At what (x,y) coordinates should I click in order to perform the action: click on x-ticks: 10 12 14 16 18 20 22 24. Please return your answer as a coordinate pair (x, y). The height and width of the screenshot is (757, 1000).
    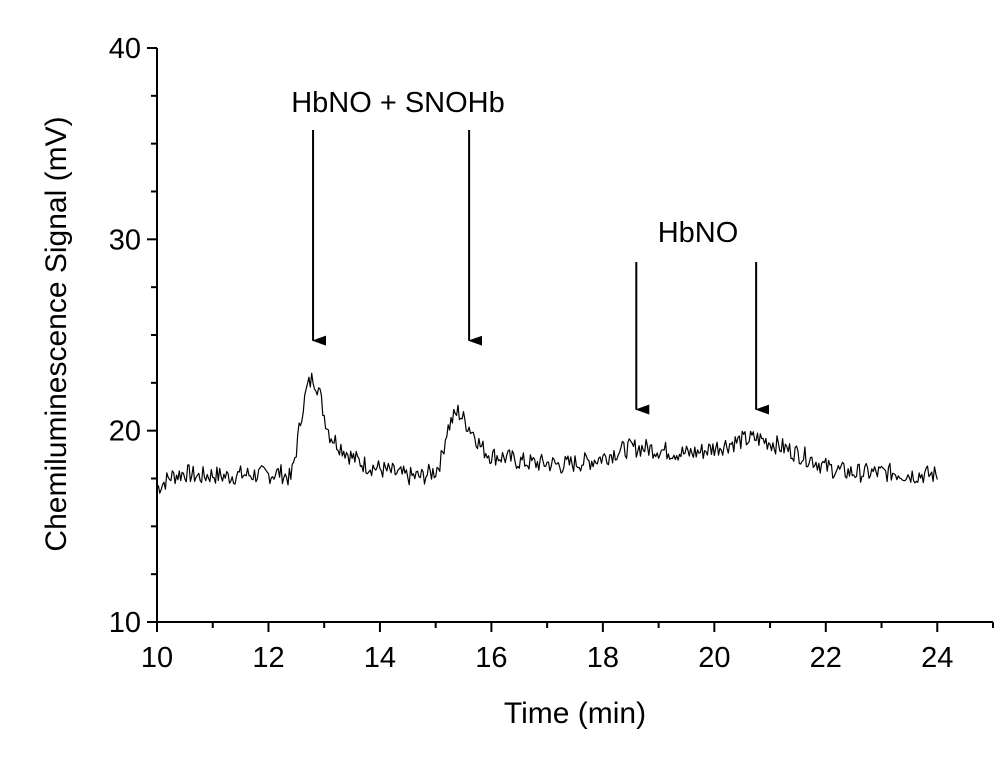
    Looking at the image, I should click on (567, 648).